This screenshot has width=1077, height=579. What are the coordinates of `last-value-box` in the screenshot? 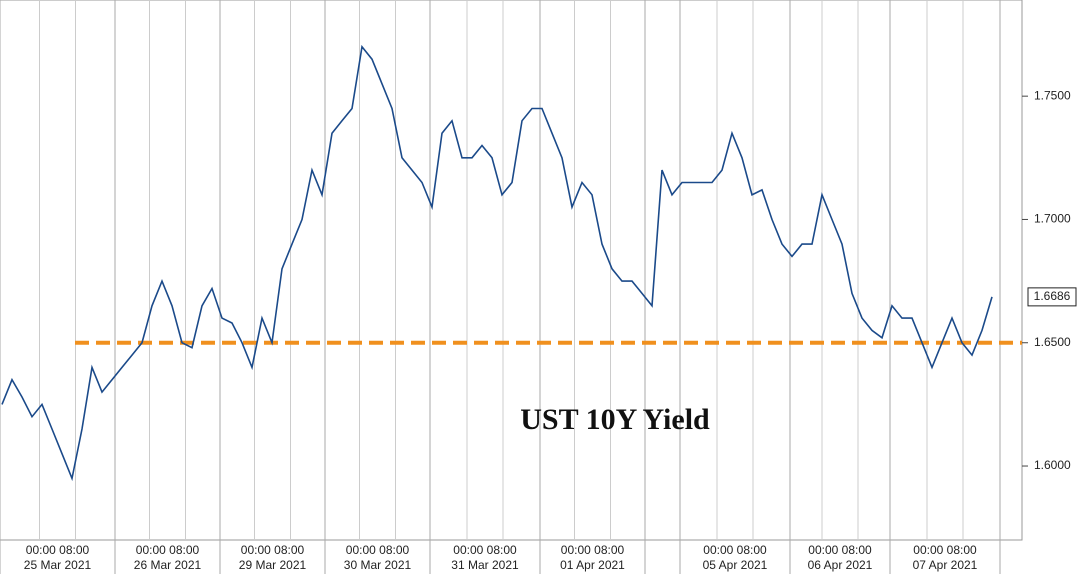 It's located at (1052, 297).